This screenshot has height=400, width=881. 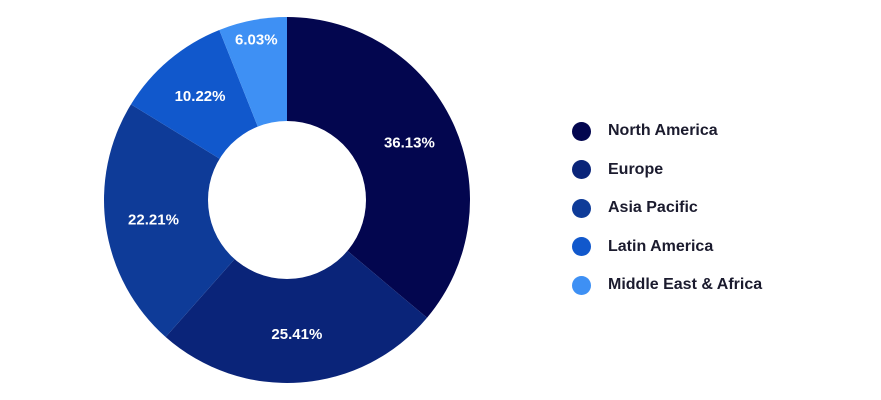 What do you see at coordinates (581, 170) in the screenshot?
I see `legend-swatch-europe` at bounding box center [581, 170].